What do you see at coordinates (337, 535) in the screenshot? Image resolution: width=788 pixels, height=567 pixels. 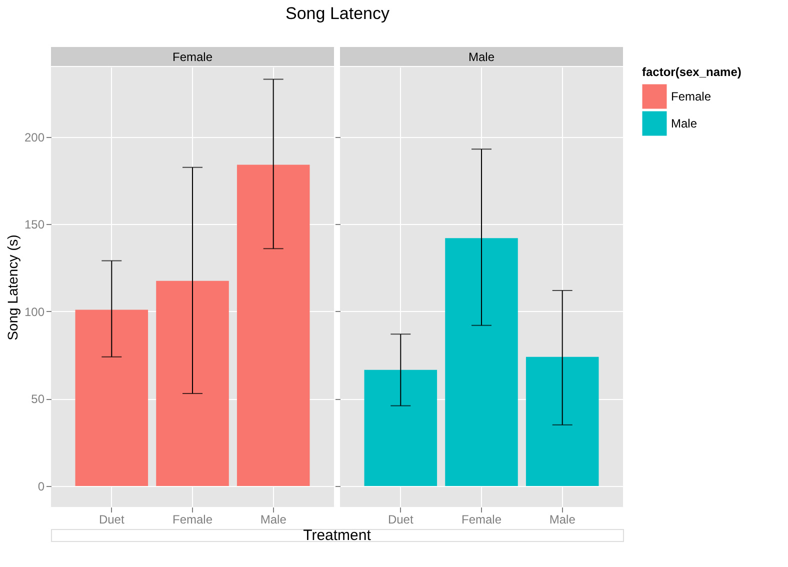 I see `x-axis-title: Treatment` at bounding box center [337, 535].